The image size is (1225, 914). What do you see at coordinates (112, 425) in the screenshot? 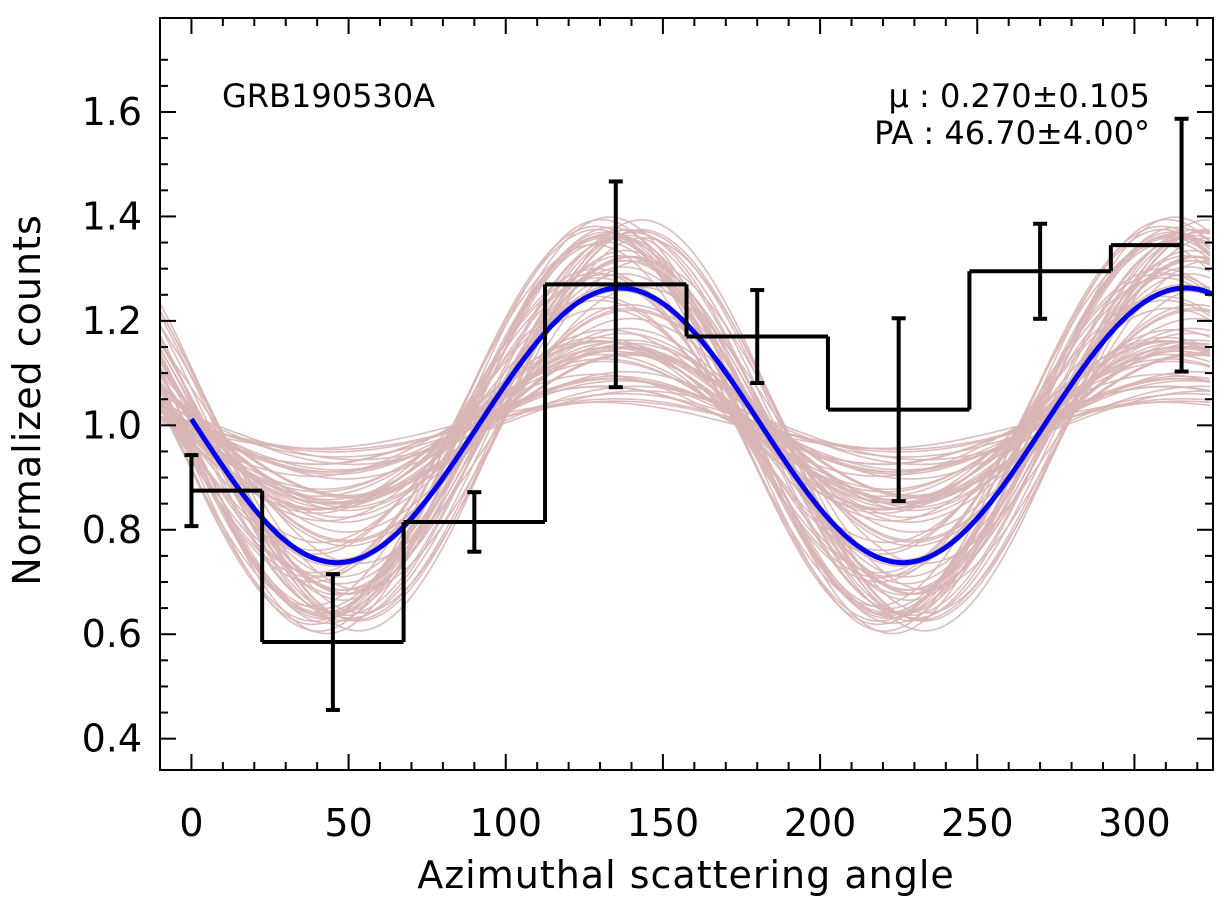
I see `y-tick-label: 1.0` at bounding box center [112, 425].